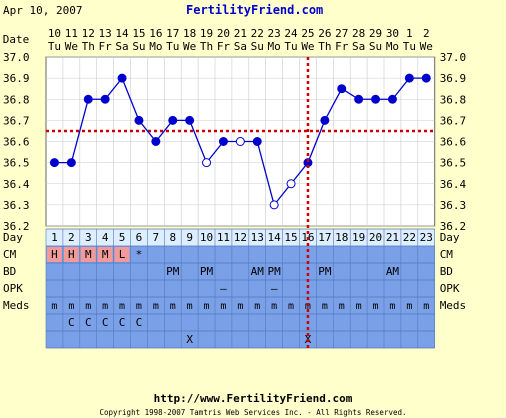  Describe the element at coordinates (453, 142) in the screenshot. I see `y-tick-label-right: 36.6` at that location.